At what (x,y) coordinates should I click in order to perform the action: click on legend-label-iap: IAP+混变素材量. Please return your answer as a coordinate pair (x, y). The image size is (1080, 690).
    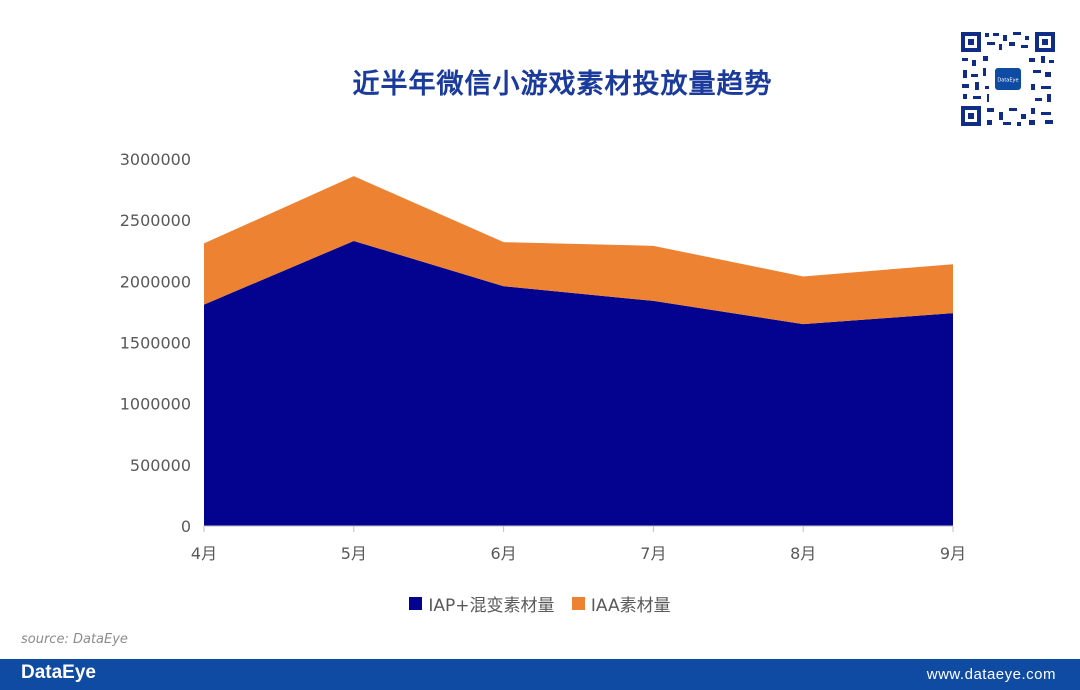
    Looking at the image, I should click on (491, 606).